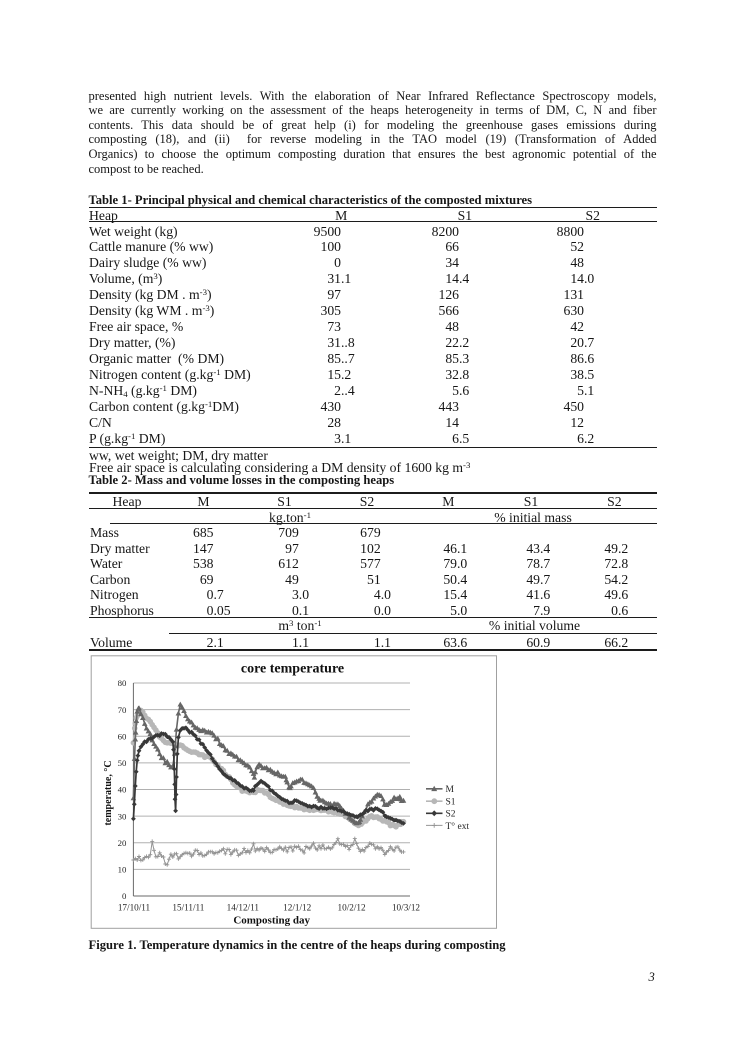 This screenshot has width=744, height=1053. I want to click on svg-text: 30, so click(122, 816).